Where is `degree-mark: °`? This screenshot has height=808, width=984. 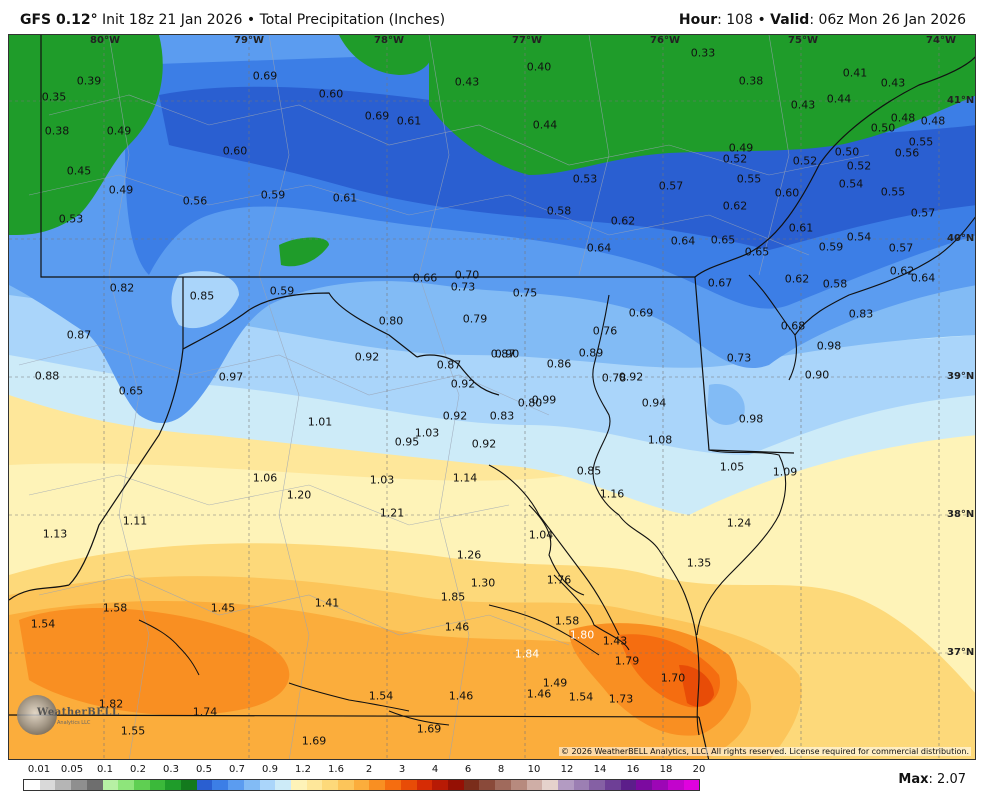
degree-mark: ° is located at coordinates (94, 20).